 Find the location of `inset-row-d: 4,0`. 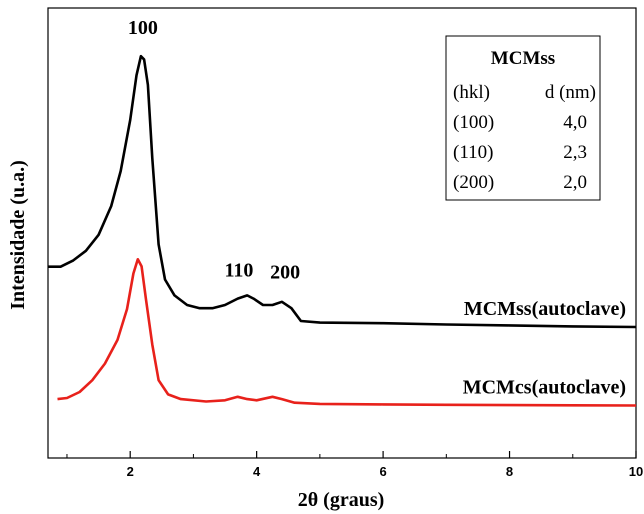

inset-row-d: 4,0 is located at coordinates (575, 122).